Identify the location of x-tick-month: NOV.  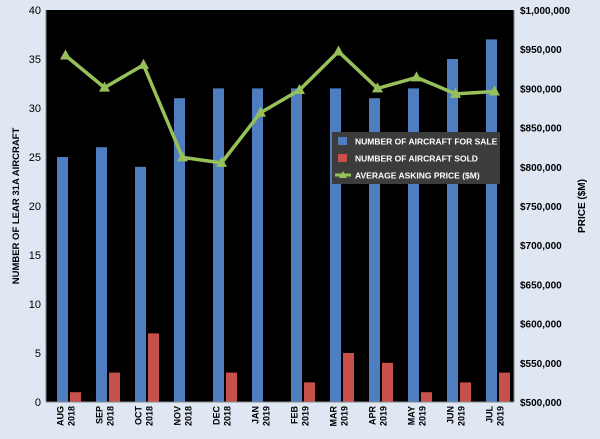
(178, 416).